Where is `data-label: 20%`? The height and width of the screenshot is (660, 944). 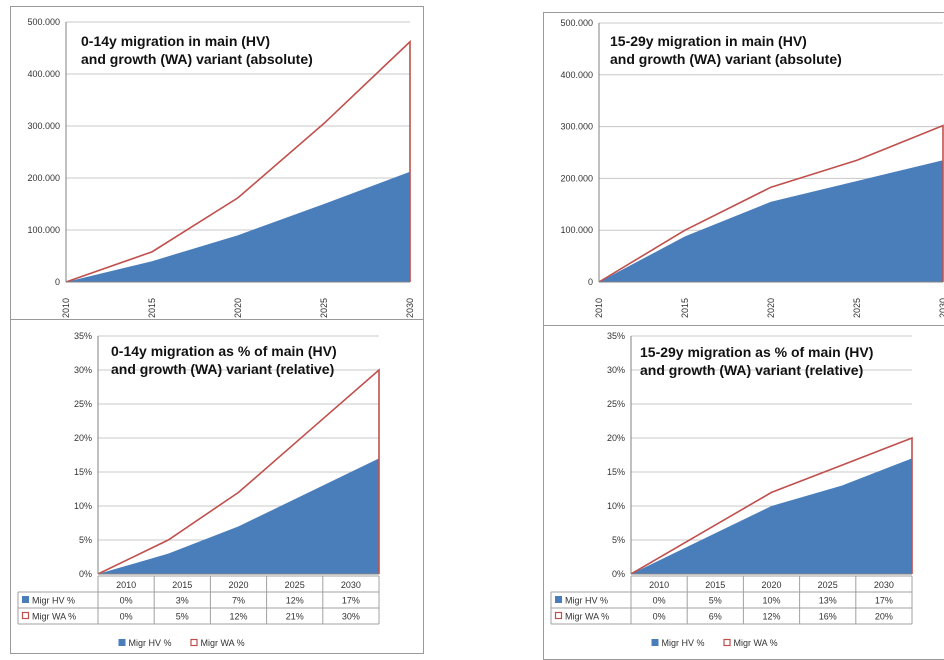
data-label: 20% is located at coordinates (884, 617).